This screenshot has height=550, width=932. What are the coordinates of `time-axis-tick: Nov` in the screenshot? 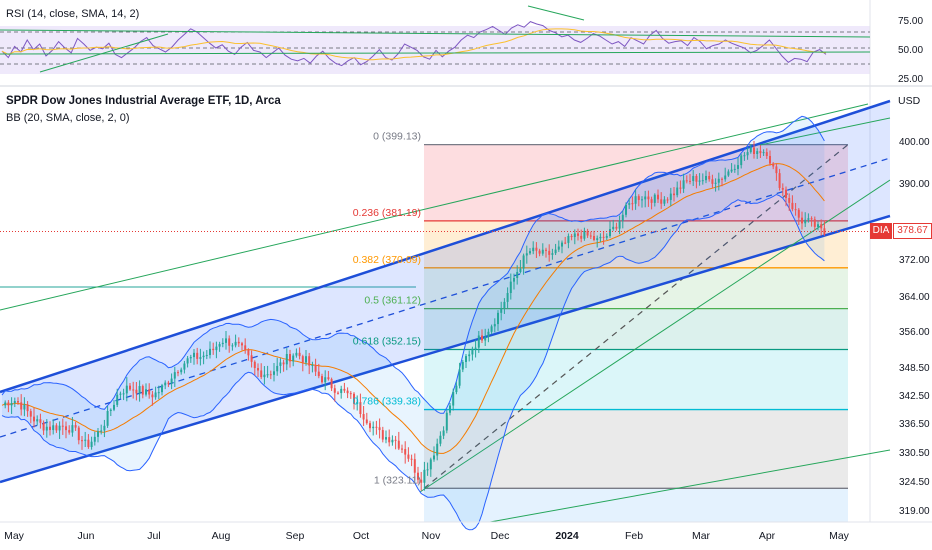 It's located at (431, 536).